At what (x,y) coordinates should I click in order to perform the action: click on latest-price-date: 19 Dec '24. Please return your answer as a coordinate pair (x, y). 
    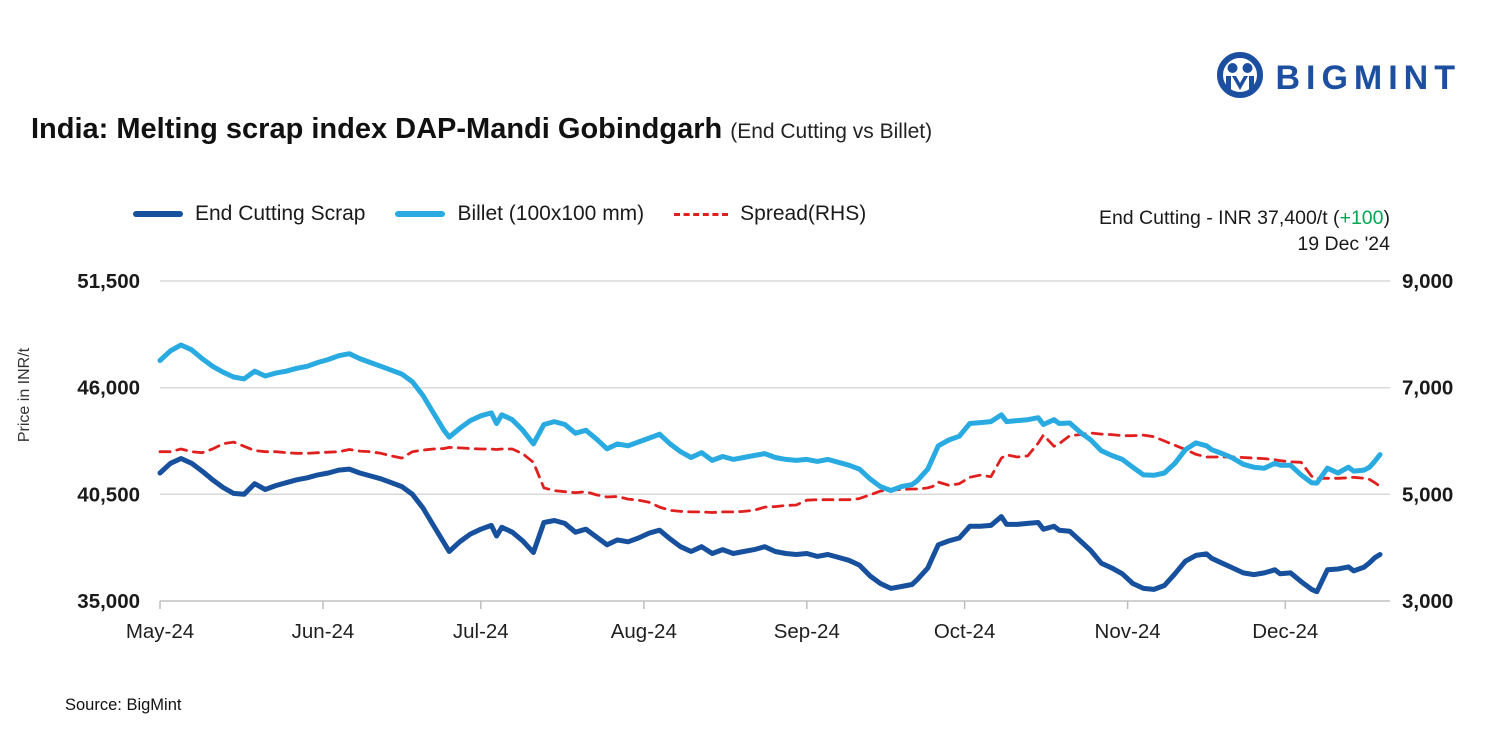
    Looking at the image, I should click on (1343, 244).